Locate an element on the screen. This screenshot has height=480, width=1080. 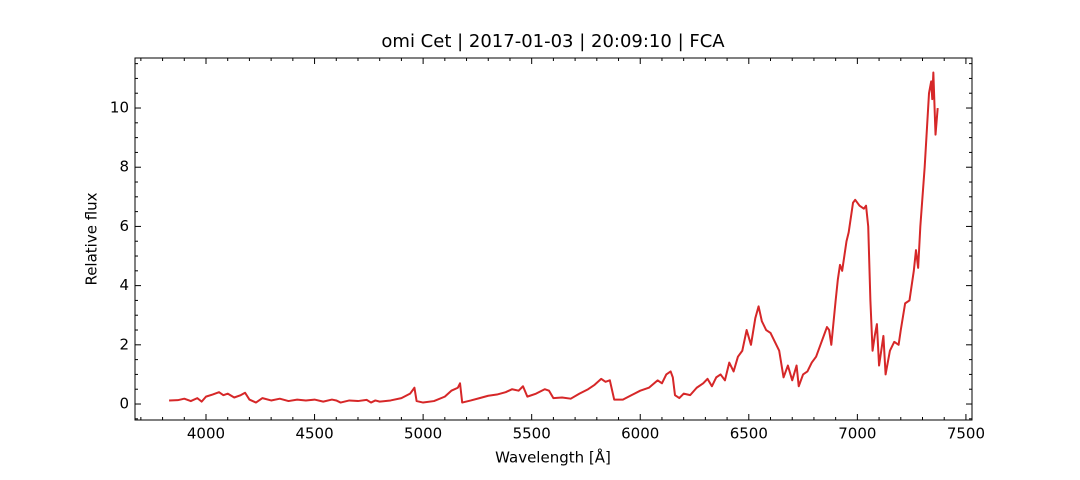
x-tick-label: 7500 is located at coordinates (966, 434).